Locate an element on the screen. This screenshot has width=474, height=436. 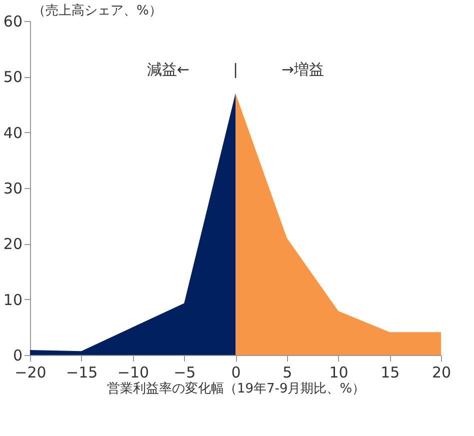
x-tick-label: −10 is located at coordinates (133, 373).